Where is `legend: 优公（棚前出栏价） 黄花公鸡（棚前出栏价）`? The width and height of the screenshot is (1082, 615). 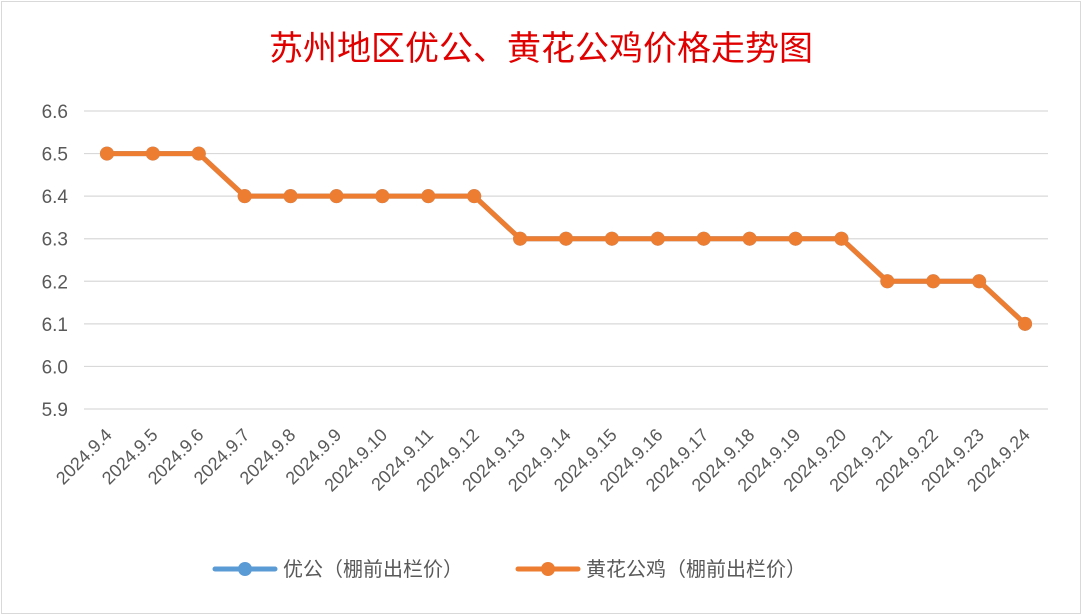
legend: 优公（棚前出栏价） 黄花公鸡（棚前出栏价） is located at coordinates (509, 569).